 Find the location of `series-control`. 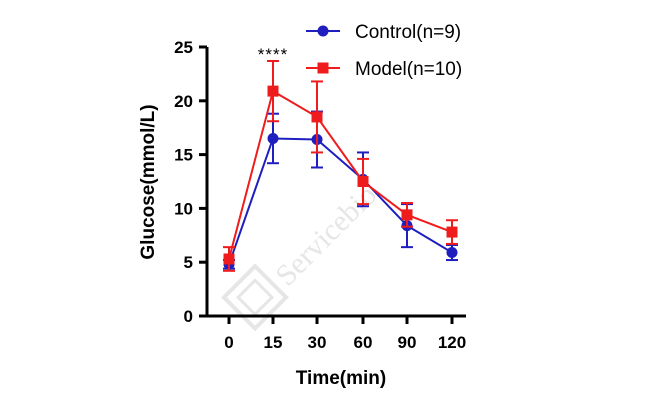

series-control is located at coordinates (340, 190).